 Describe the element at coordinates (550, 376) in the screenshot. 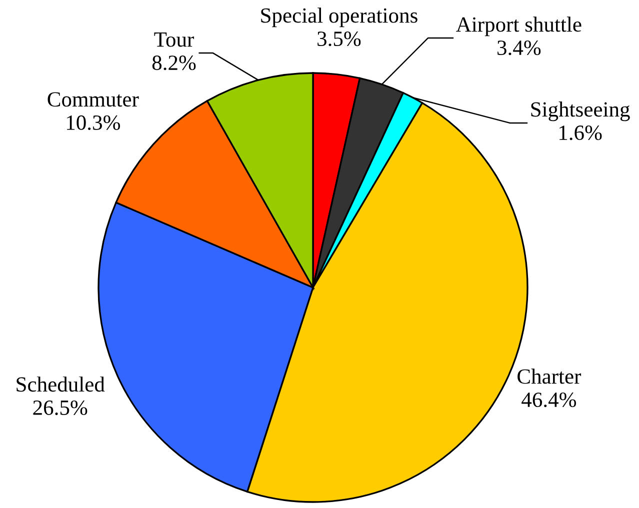

I see `slice-label: Charter` at that location.